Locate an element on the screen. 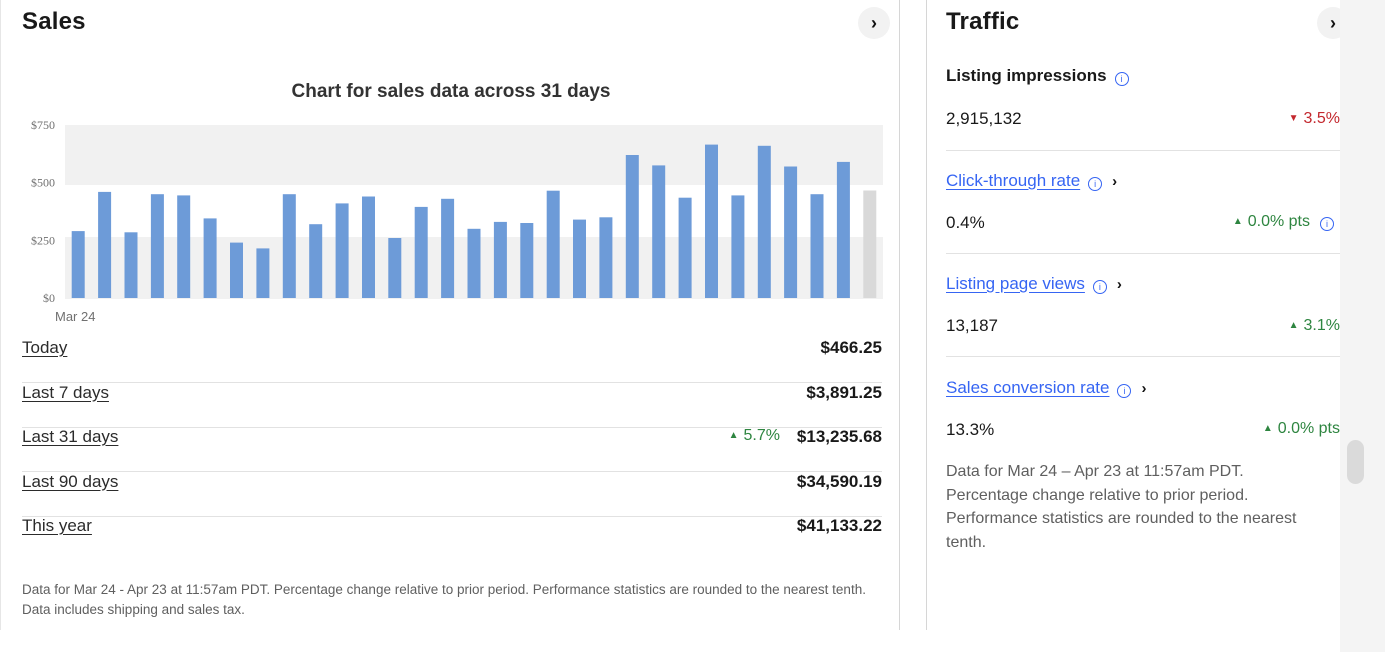 The height and width of the screenshot is (652, 1385). chart-bar-today is located at coordinates (870, 244).